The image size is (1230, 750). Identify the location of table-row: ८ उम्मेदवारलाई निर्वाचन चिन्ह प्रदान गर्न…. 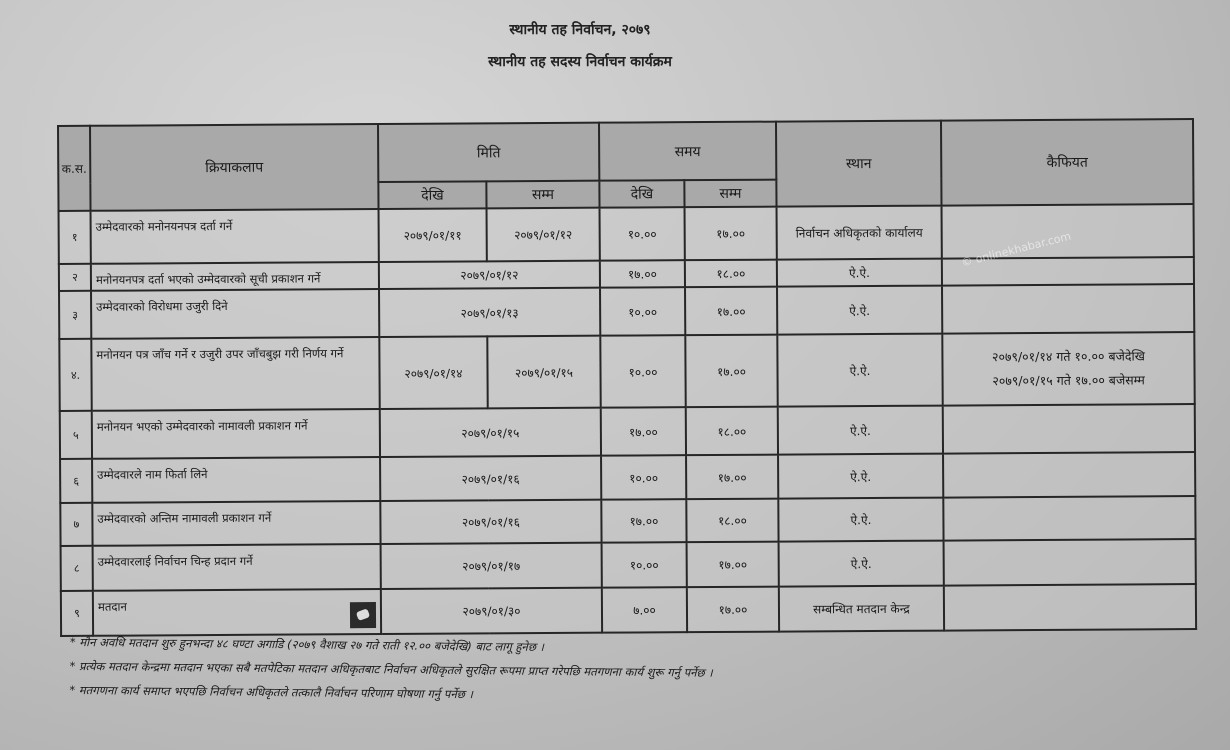
(628, 565).